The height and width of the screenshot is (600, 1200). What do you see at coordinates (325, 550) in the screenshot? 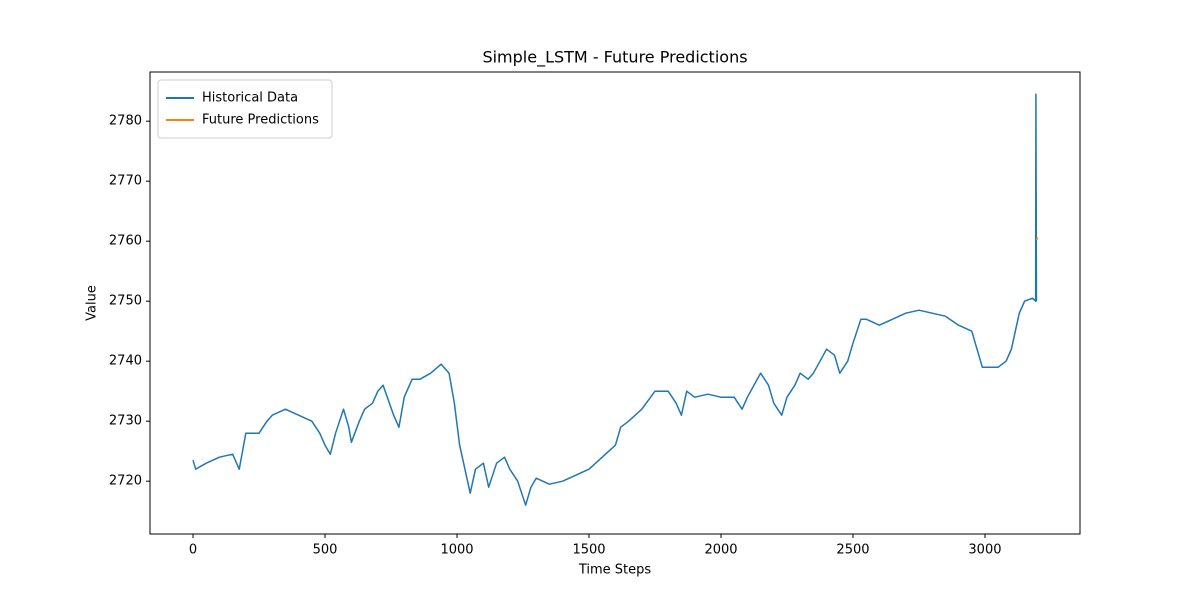
I see `x-tick-label: 500` at bounding box center [325, 550].